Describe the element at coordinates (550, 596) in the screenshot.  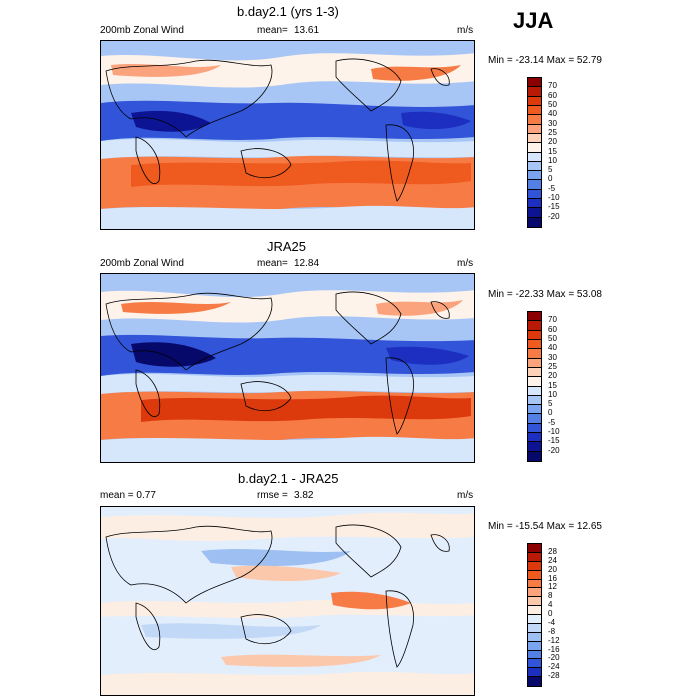
I see `colorbar-tick-label: 8` at that location.